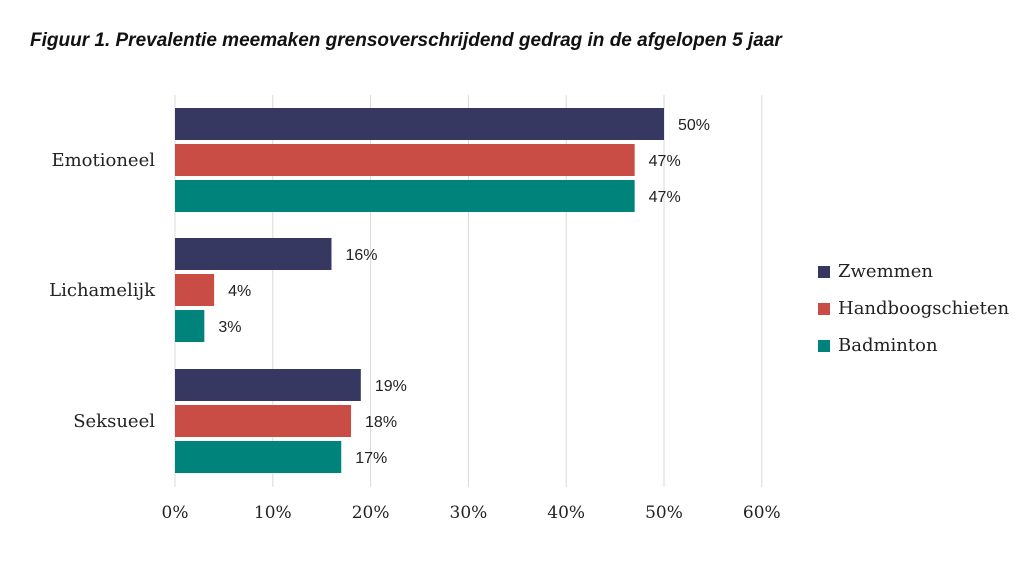 The image size is (1030, 580). I want to click on data-label: 17%, so click(371, 458).